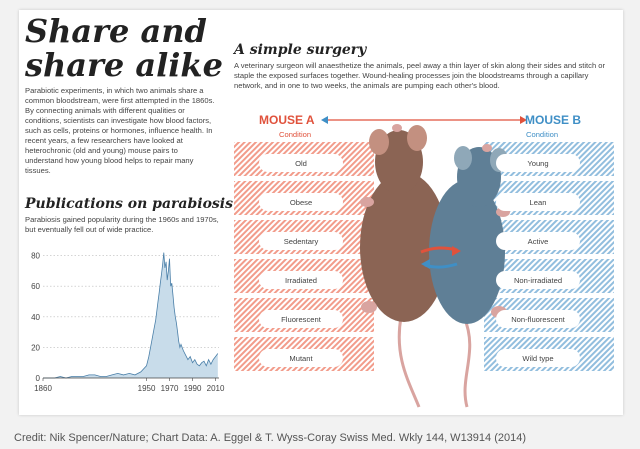 The width and height of the screenshot is (640, 449). I want to click on mouse-a-label: MOUSE A, so click(287, 120).